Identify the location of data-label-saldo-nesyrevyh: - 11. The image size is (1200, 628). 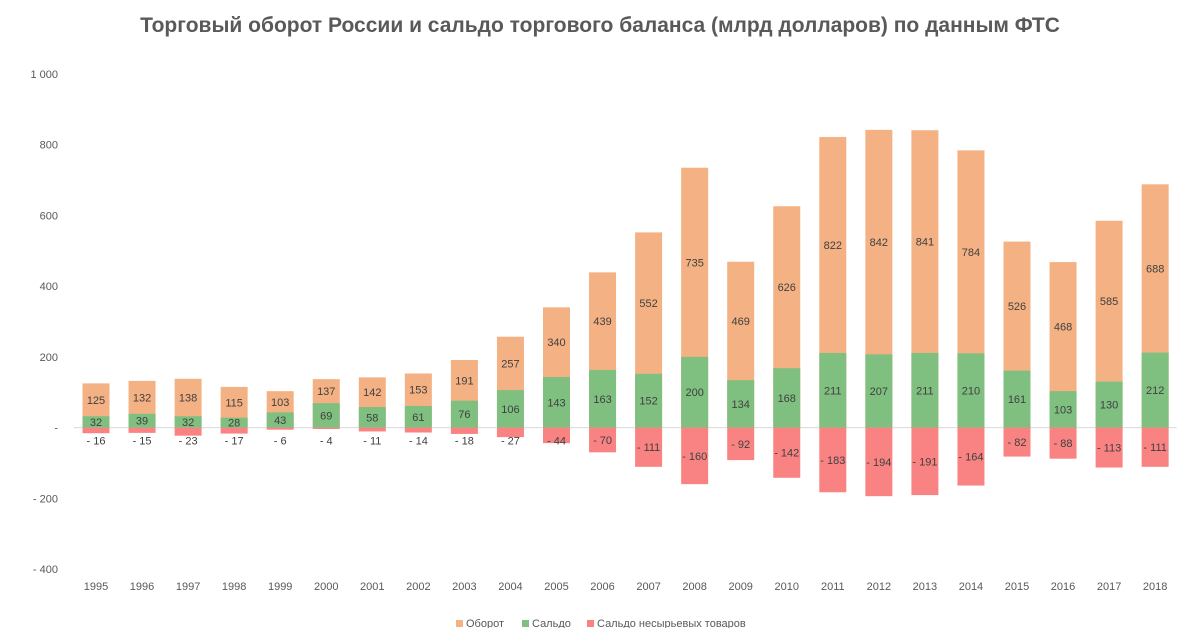
(372, 442).